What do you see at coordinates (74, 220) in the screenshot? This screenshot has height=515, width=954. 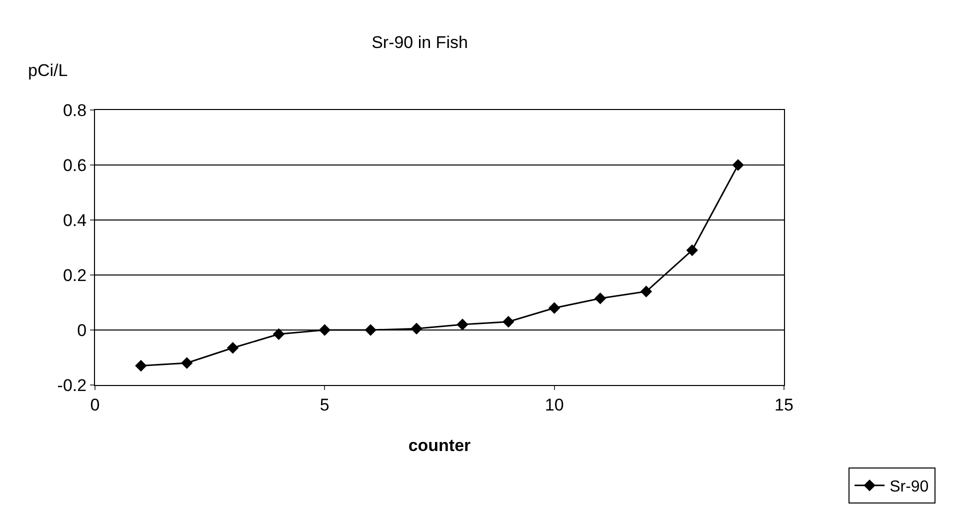 I see `y-tick-label: 0.4` at bounding box center [74, 220].